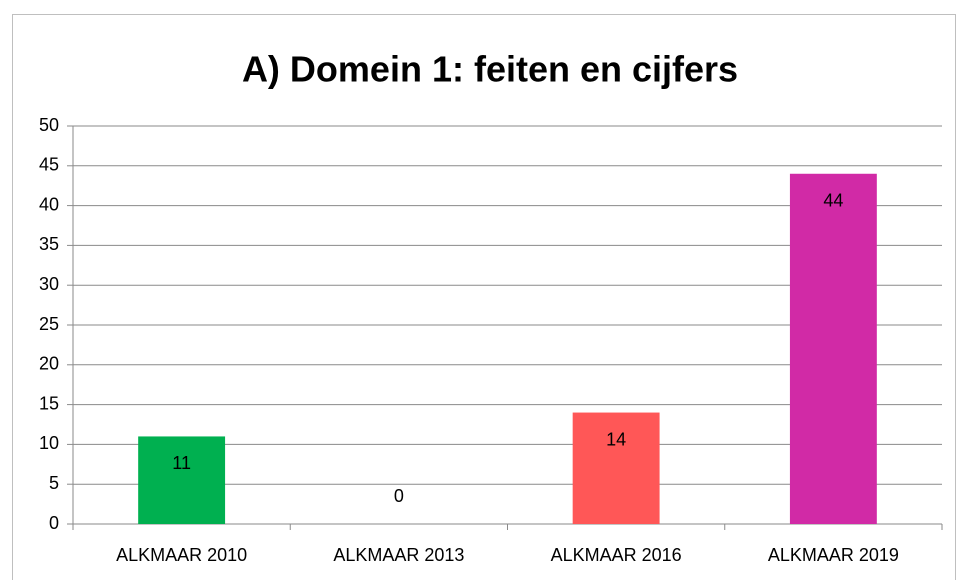 The height and width of the screenshot is (580, 957). Describe the element at coordinates (49, 165) in the screenshot. I see `y-tick-label: 45` at that location.